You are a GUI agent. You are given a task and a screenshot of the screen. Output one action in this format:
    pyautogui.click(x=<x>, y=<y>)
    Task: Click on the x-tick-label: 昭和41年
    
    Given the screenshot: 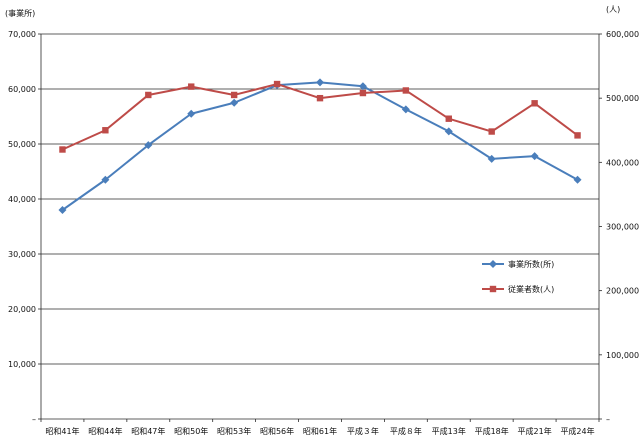 What is the action you would take?
    pyautogui.click(x=62, y=431)
    